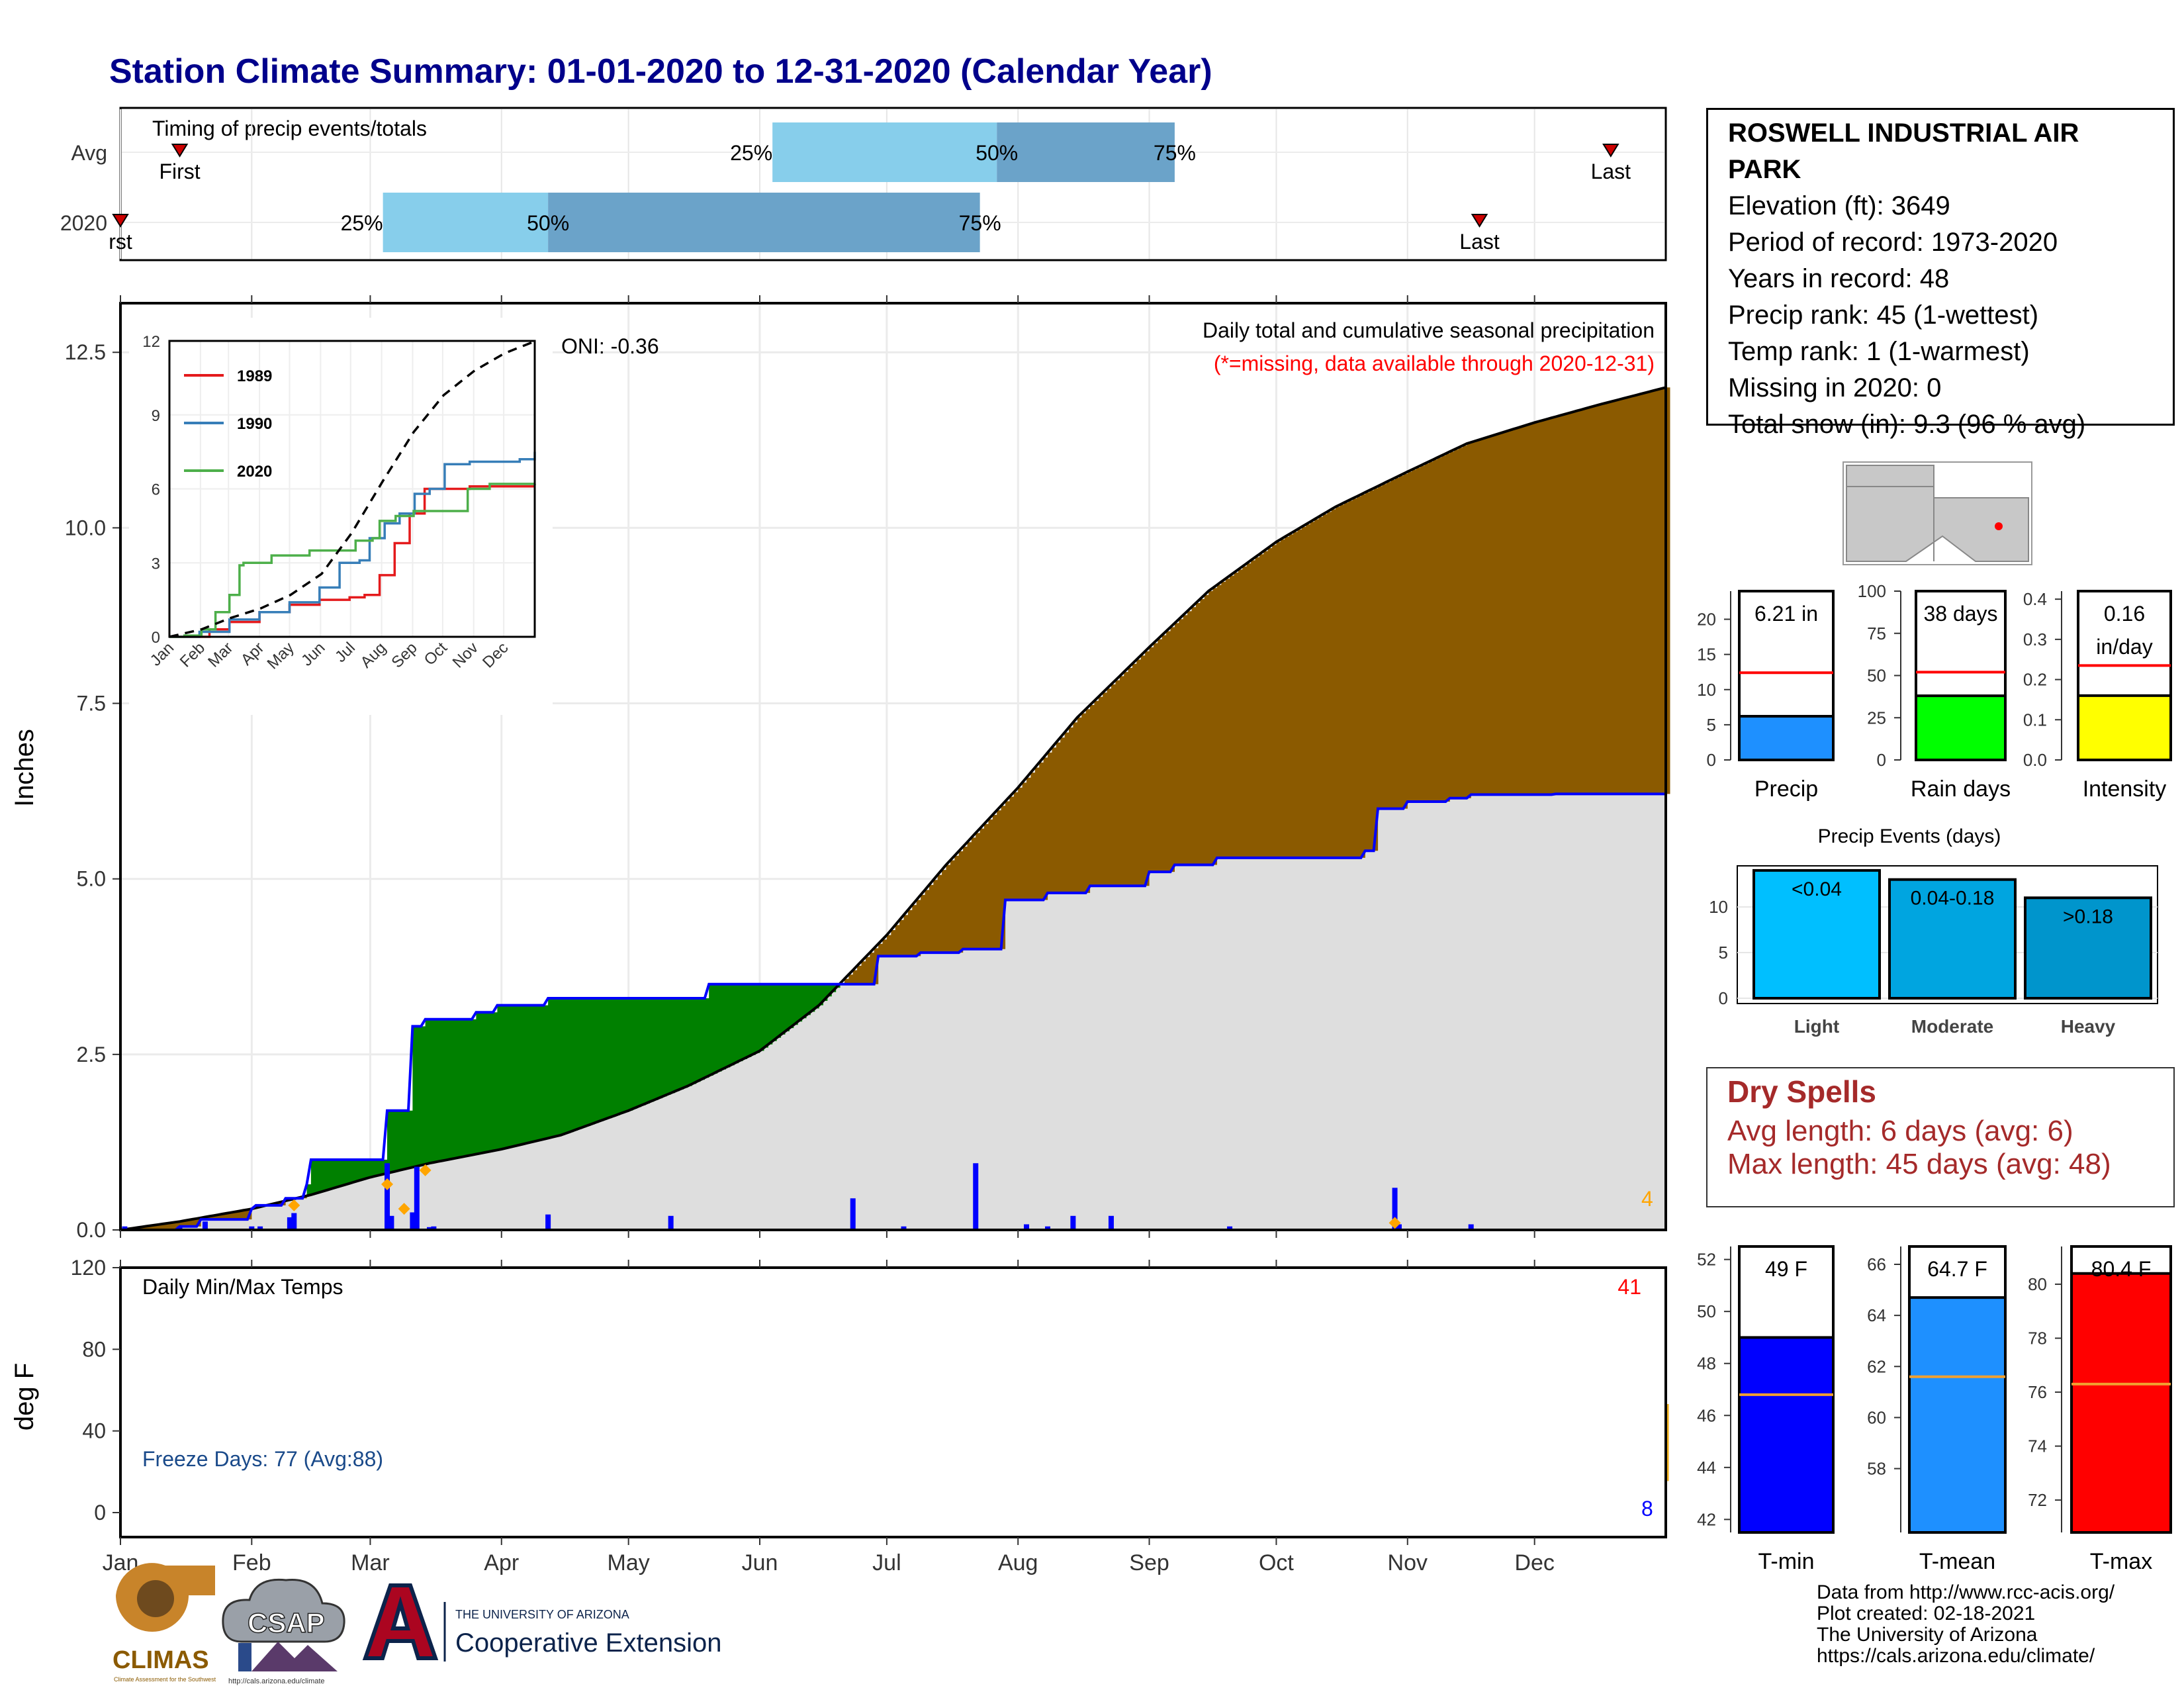  What do you see at coordinates (245, 1657) in the screenshot?
I see `csap-rain-lines` at bounding box center [245, 1657].